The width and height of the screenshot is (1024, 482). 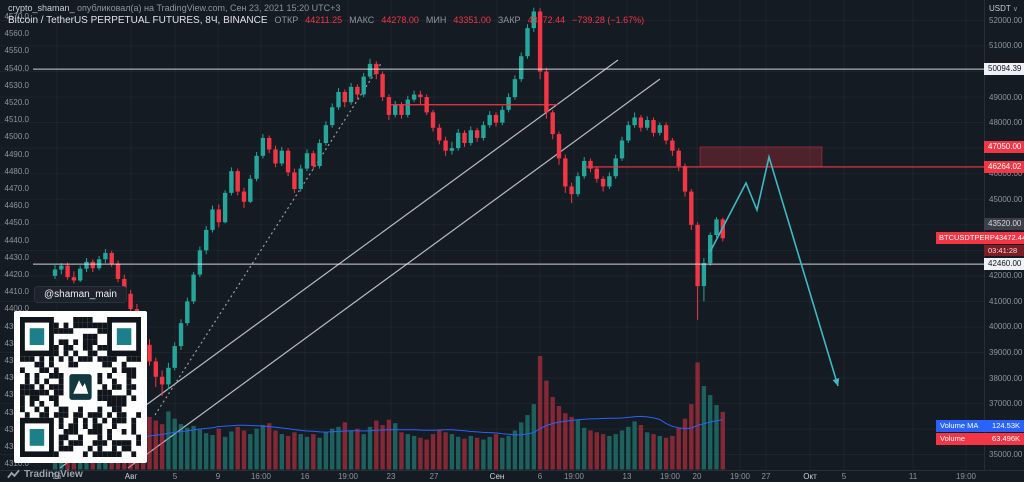 I want to click on left-price-tick: 4460.0, so click(x=16, y=206).